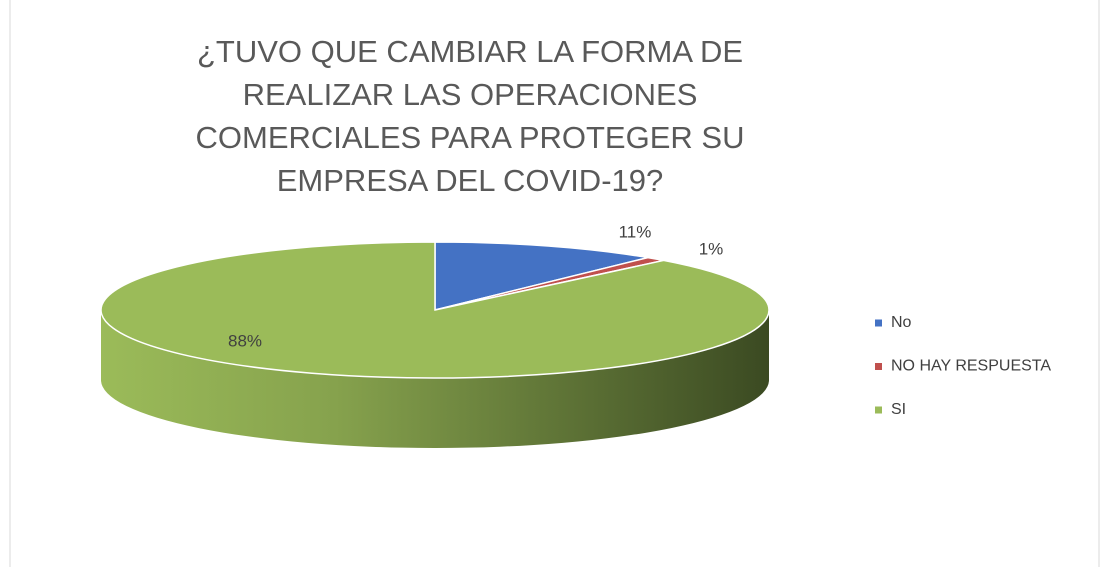 This screenshot has width=1100, height=567. What do you see at coordinates (435, 379) in the screenshot?
I see `pie-side` at bounding box center [435, 379].